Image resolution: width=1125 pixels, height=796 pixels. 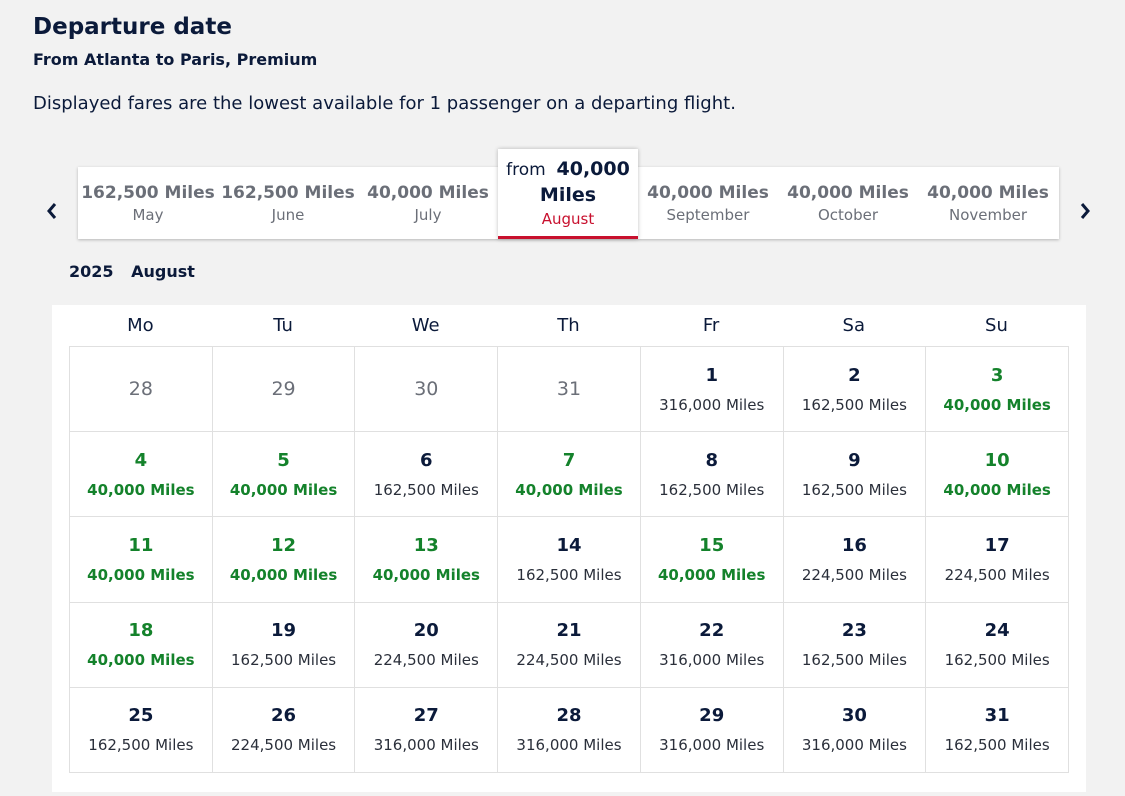 I want to click on month-tab-july: 40,000 Miles July, so click(x=428, y=203).